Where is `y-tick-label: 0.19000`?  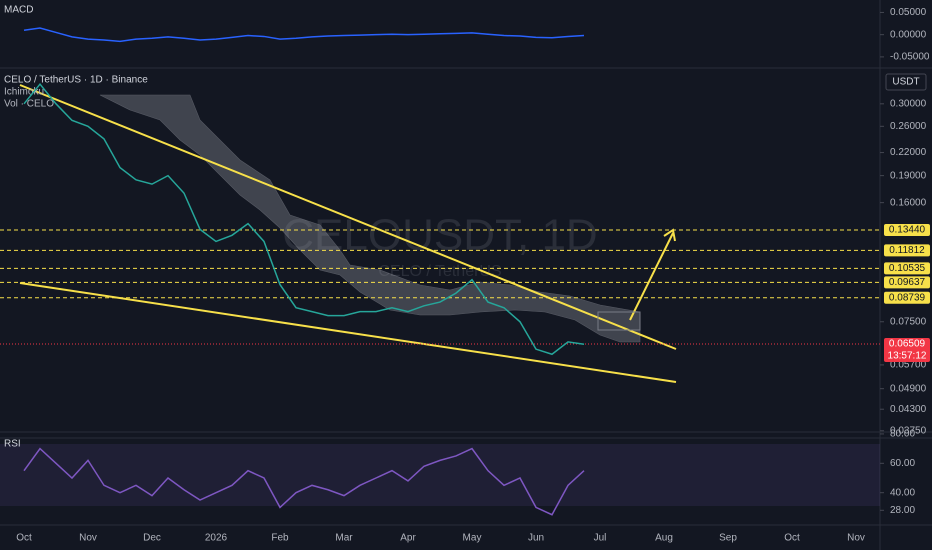
y-tick-label: 0.19000 is located at coordinates (908, 175).